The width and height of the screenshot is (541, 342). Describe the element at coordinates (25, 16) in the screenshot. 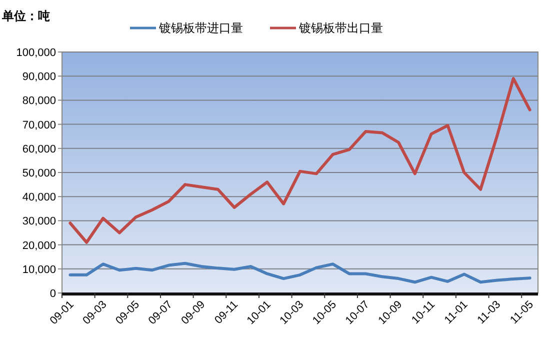

I see `y-axis-title: 单位：吨` at that location.